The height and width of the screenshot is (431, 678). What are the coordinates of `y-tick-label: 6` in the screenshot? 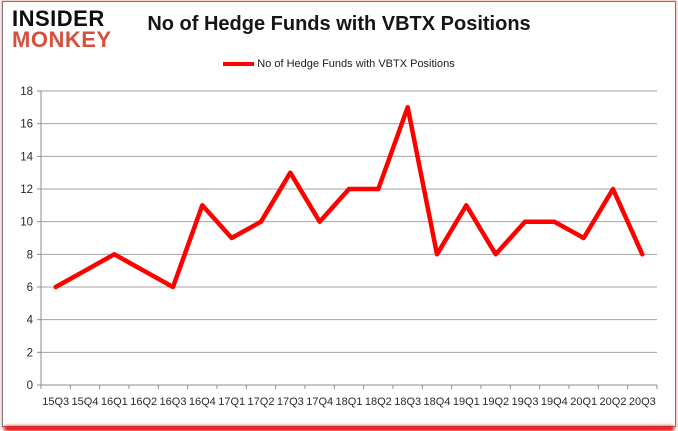 It's located at (30, 288).